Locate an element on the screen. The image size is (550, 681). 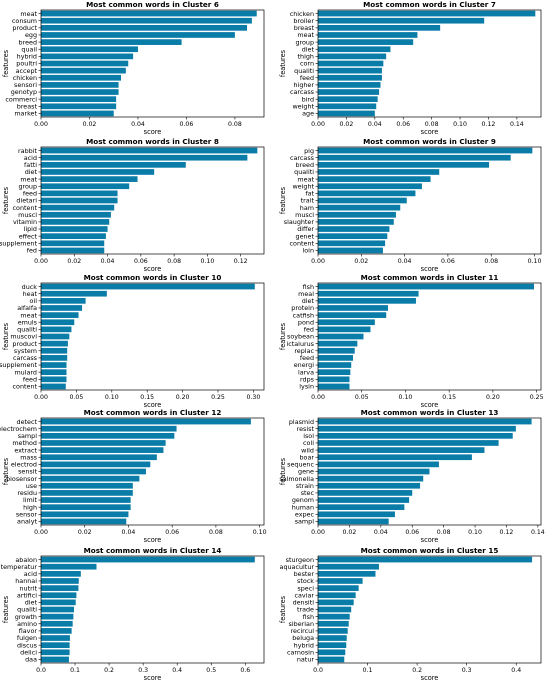
category-label: sturgeon is located at coordinates (300, 560).